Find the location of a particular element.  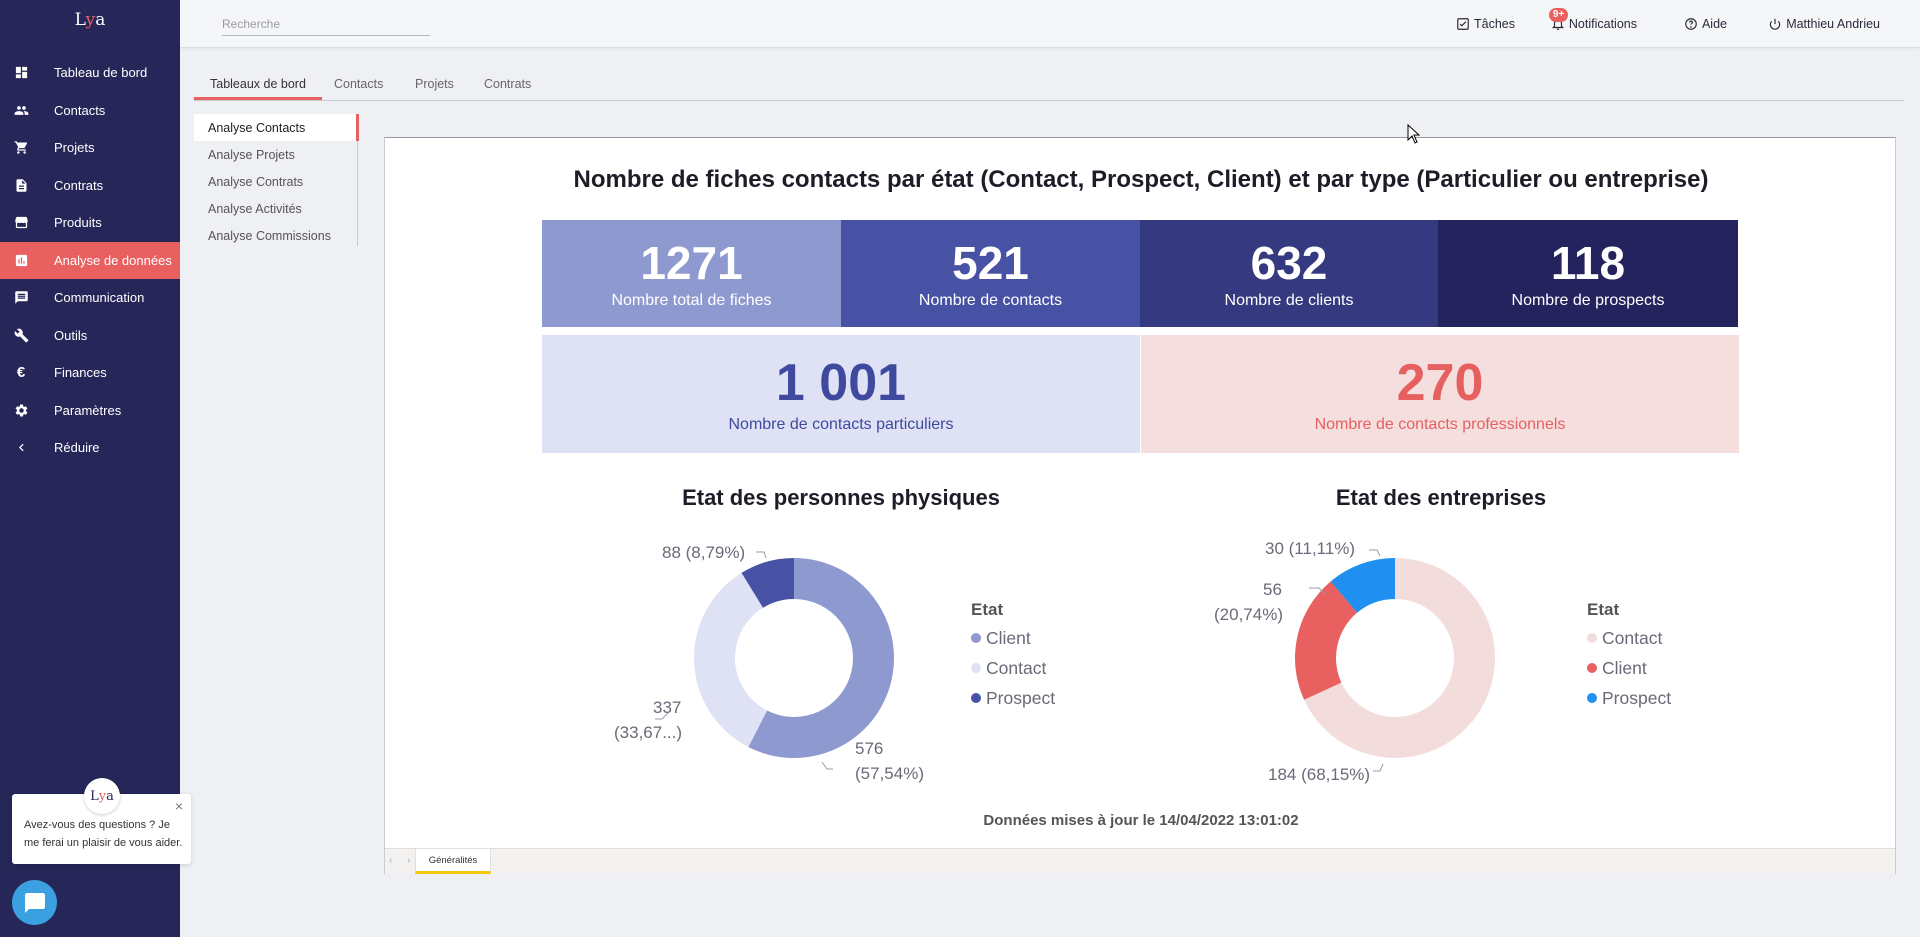

sidebar-item-communication: Communication is located at coordinates (90, 298).